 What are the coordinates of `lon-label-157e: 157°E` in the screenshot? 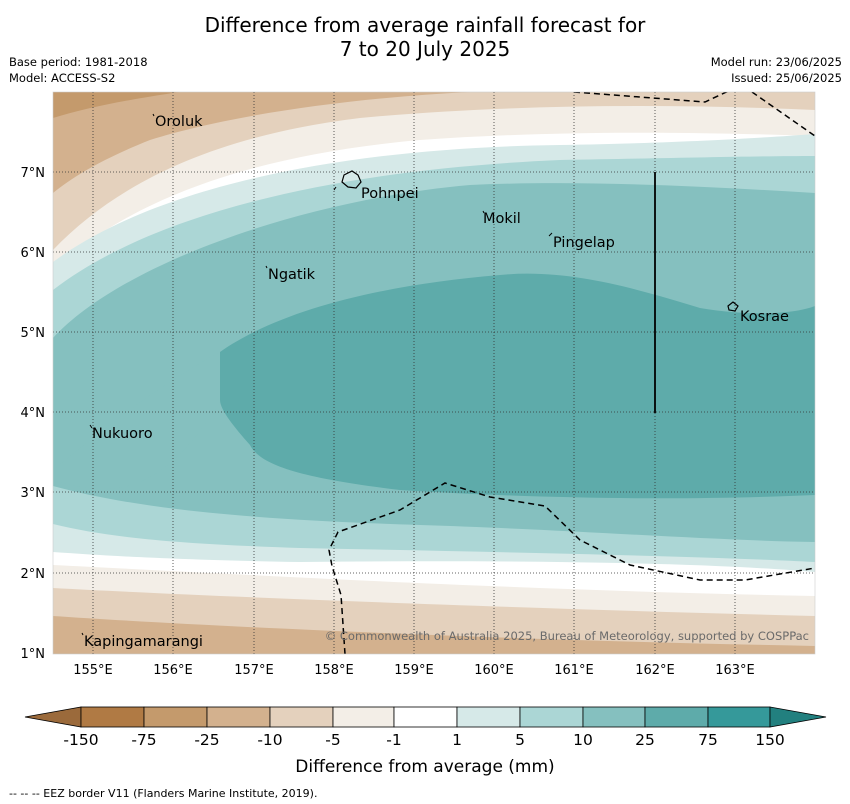 It's located at (254, 670).